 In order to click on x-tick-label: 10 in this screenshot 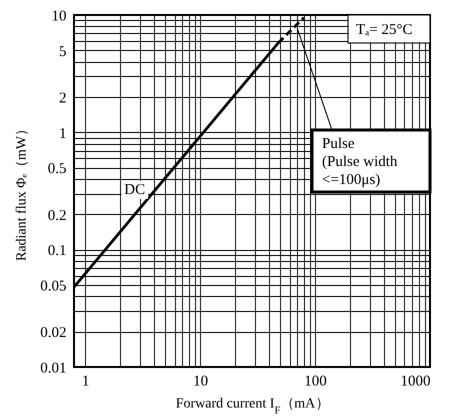, I will do `click(200, 382)`.